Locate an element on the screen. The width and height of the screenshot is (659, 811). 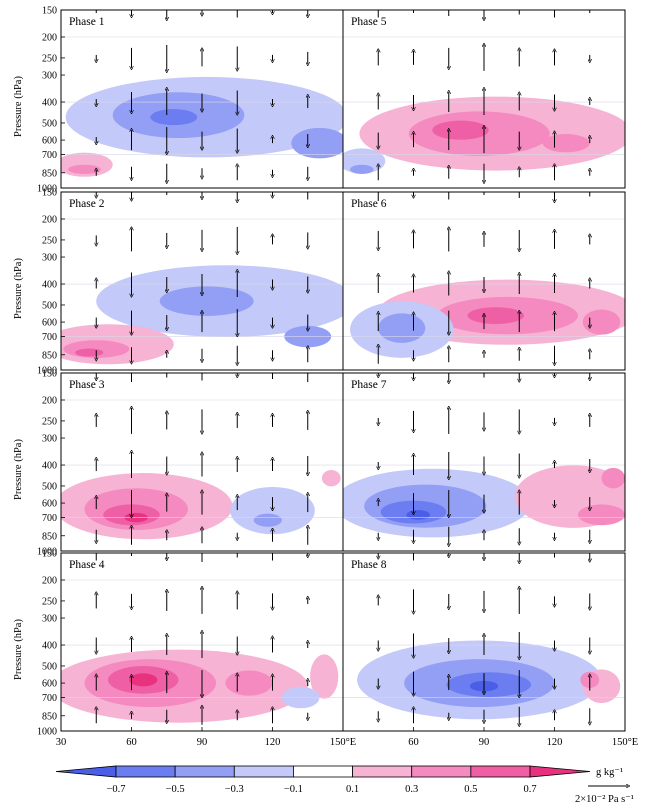
panel-p4: Phase 4 is located at coordinates (202, 642).